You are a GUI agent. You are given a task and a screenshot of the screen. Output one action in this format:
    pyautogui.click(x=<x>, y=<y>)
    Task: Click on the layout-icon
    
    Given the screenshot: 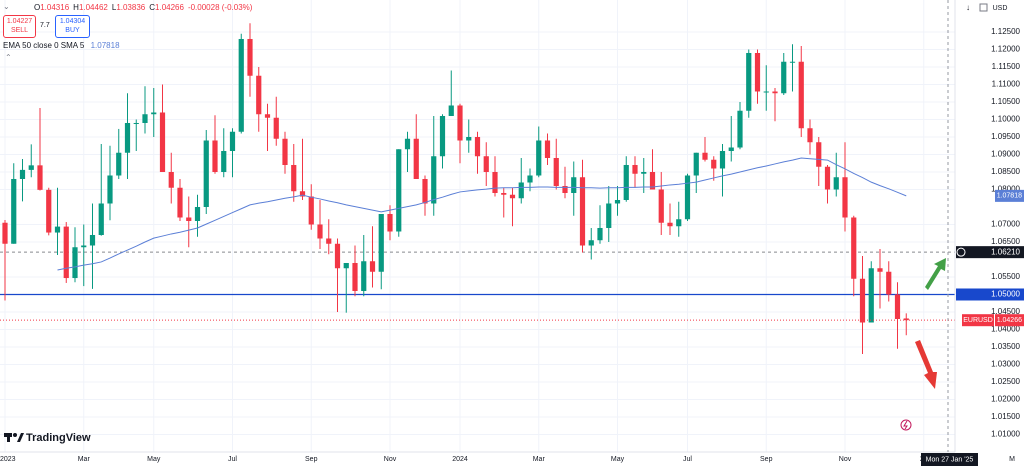 What is the action you would take?
    pyautogui.click(x=983, y=7)
    